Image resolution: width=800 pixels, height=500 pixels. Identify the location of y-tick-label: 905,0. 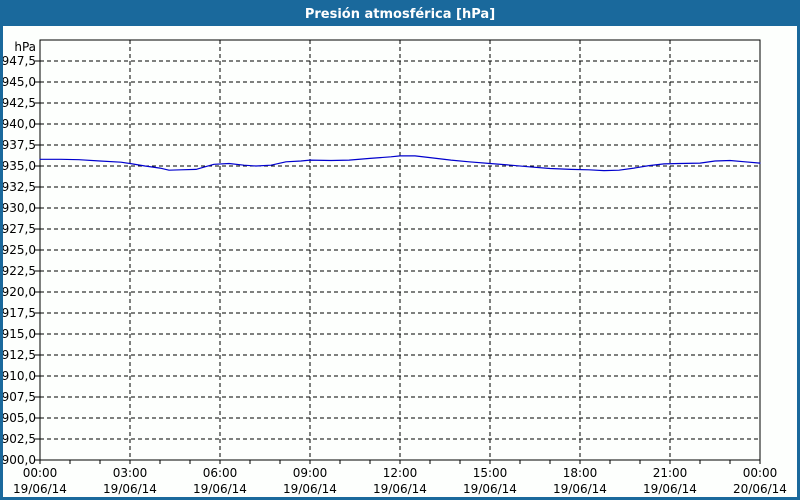
(19, 418).